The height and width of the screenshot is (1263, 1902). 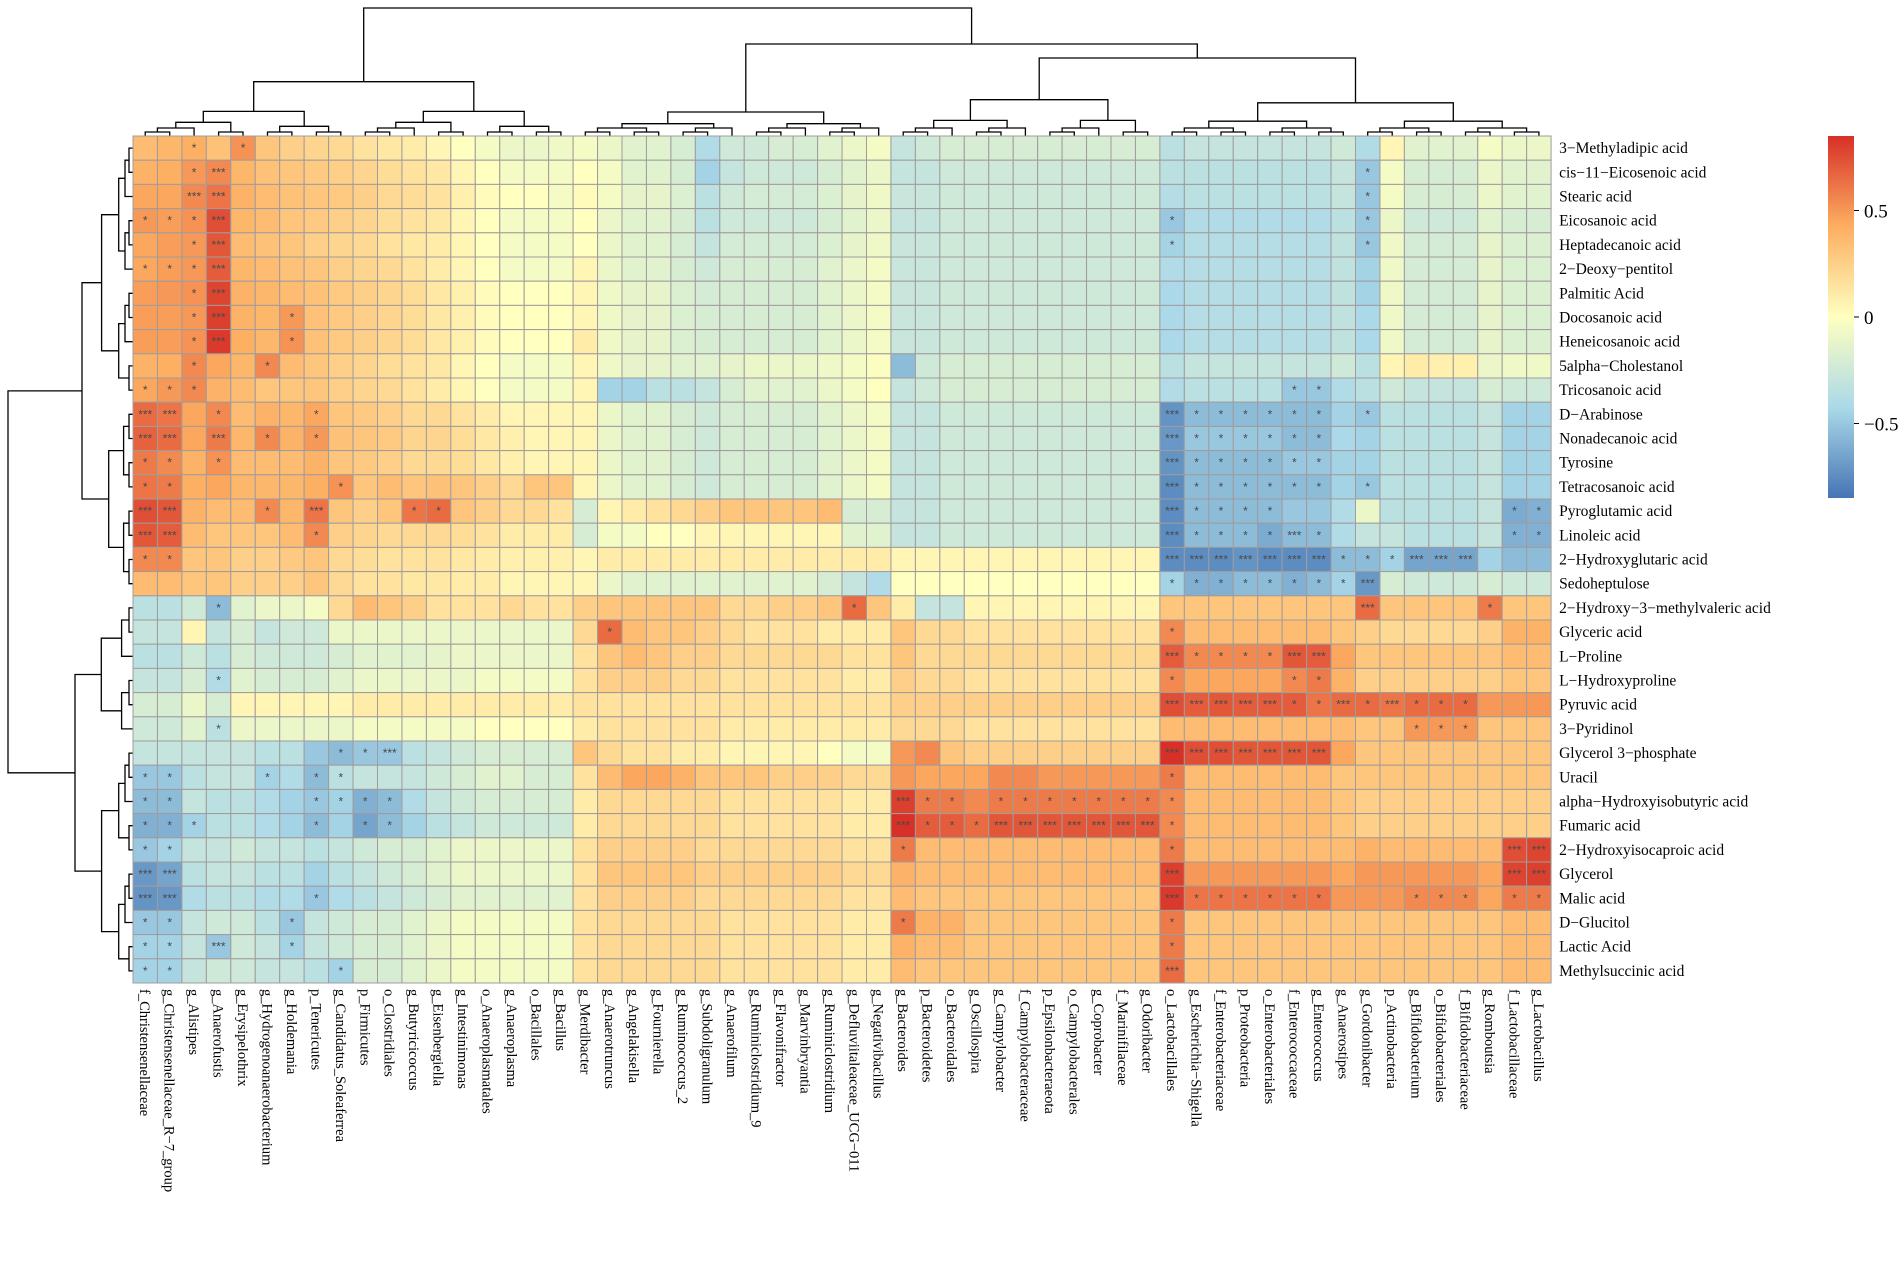 I want to click on column-label: g_Anaerotruncus, so click(x=609, y=1039).